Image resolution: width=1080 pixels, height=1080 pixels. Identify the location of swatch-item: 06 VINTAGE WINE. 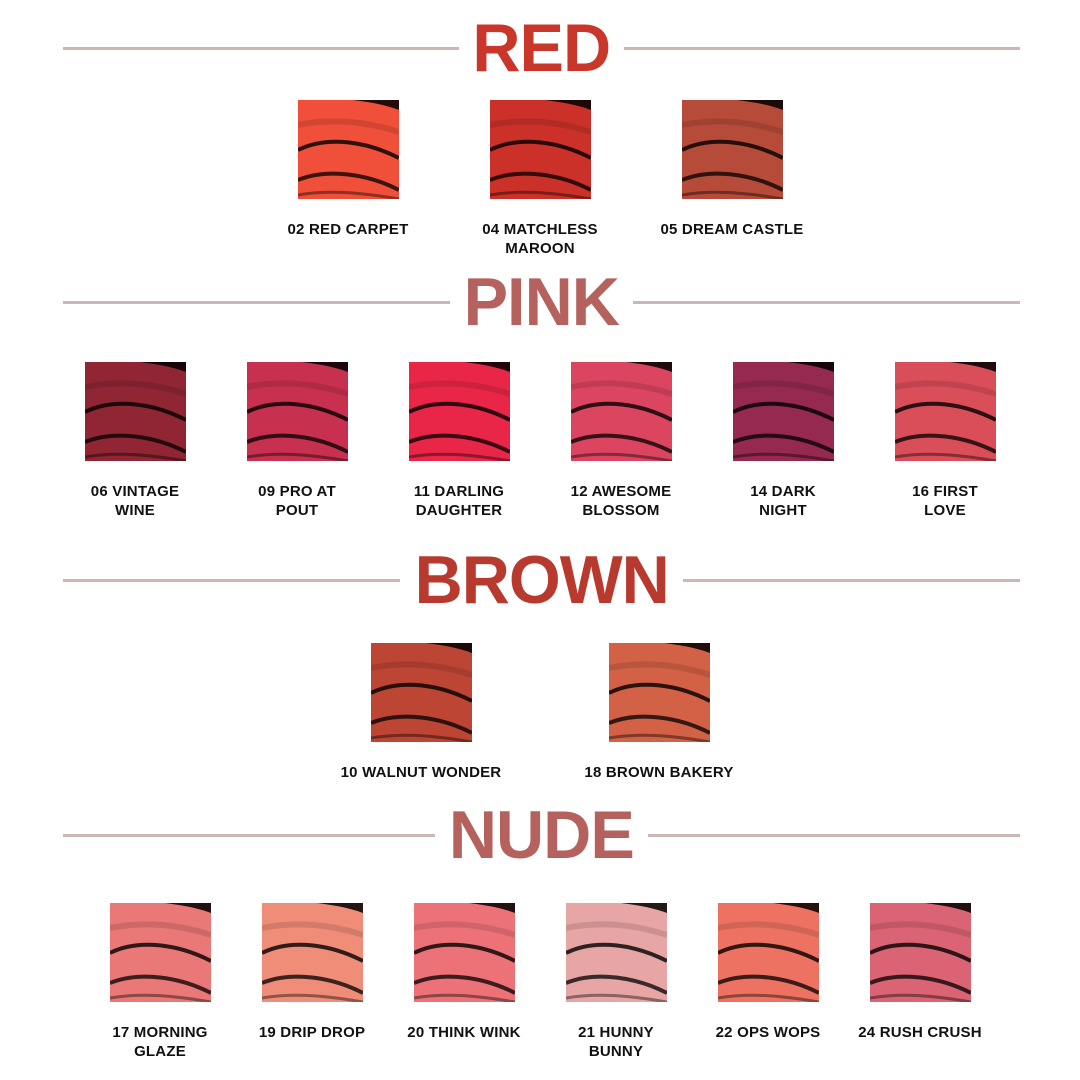
(135, 441).